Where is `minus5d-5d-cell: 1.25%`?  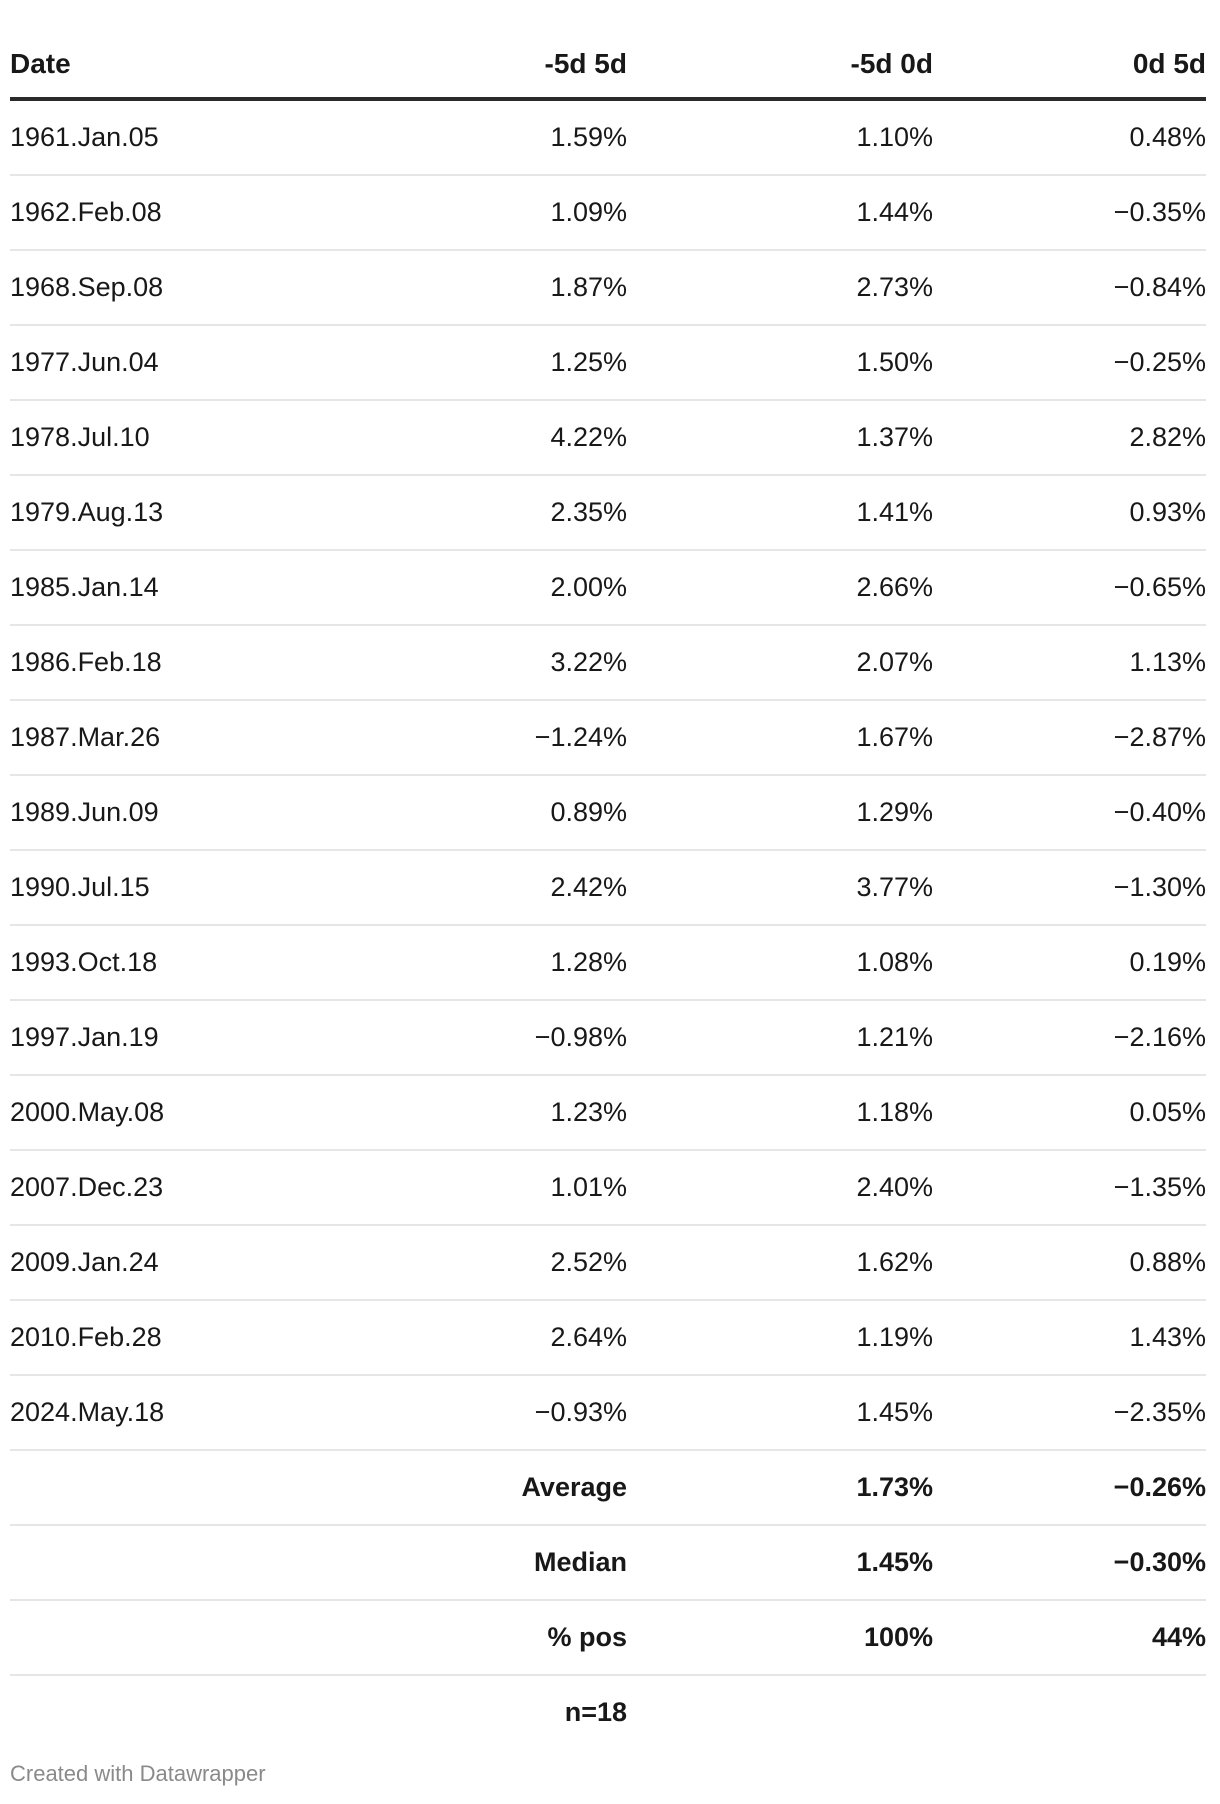
minus5d-5d-cell: 1.25% is located at coordinates (471, 363).